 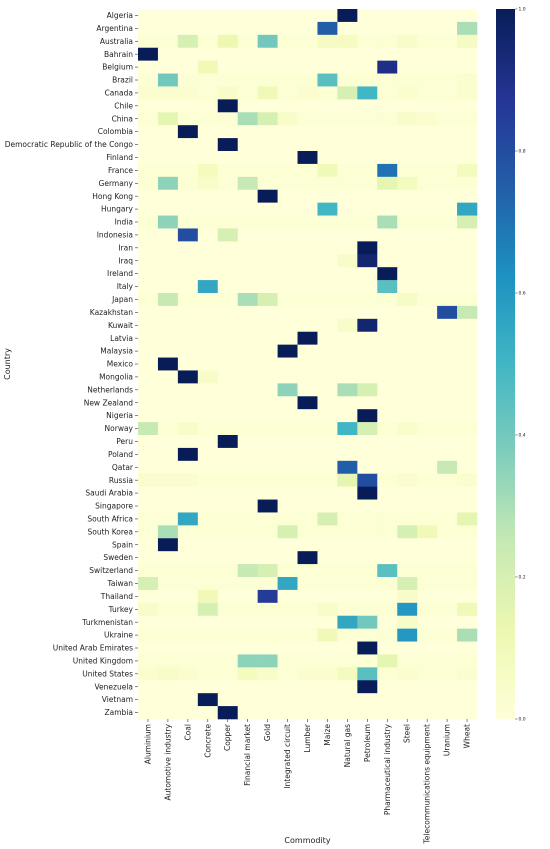 I want to click on y-tick-label: Poland, so click(x=120, y=454).